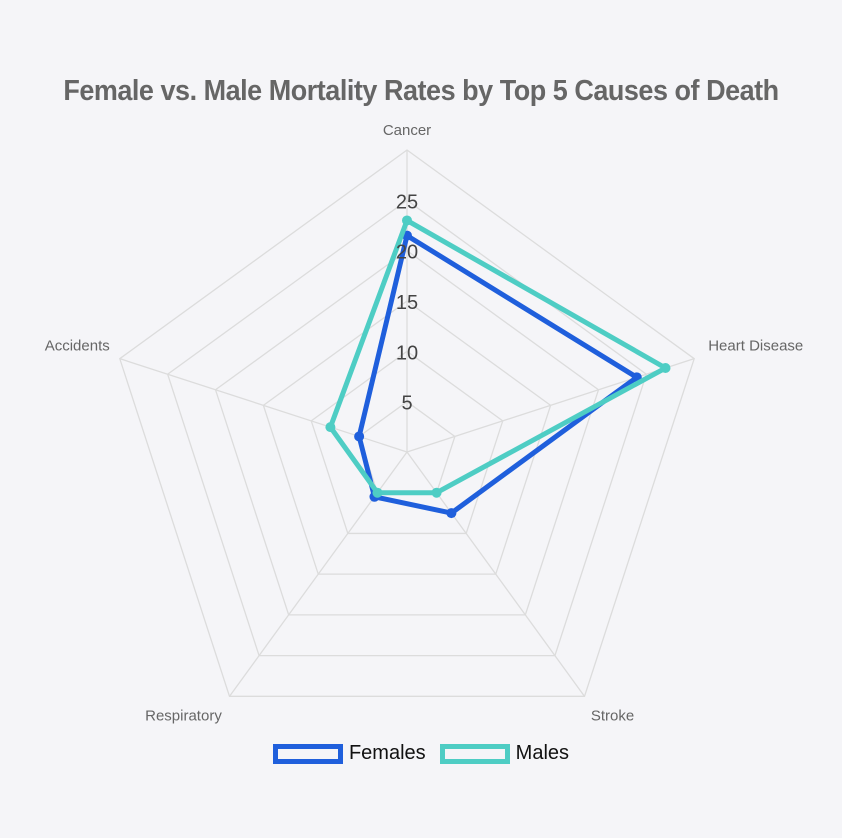 The image size is (842, 838). I want to click on radar-series, so click(498, 367).